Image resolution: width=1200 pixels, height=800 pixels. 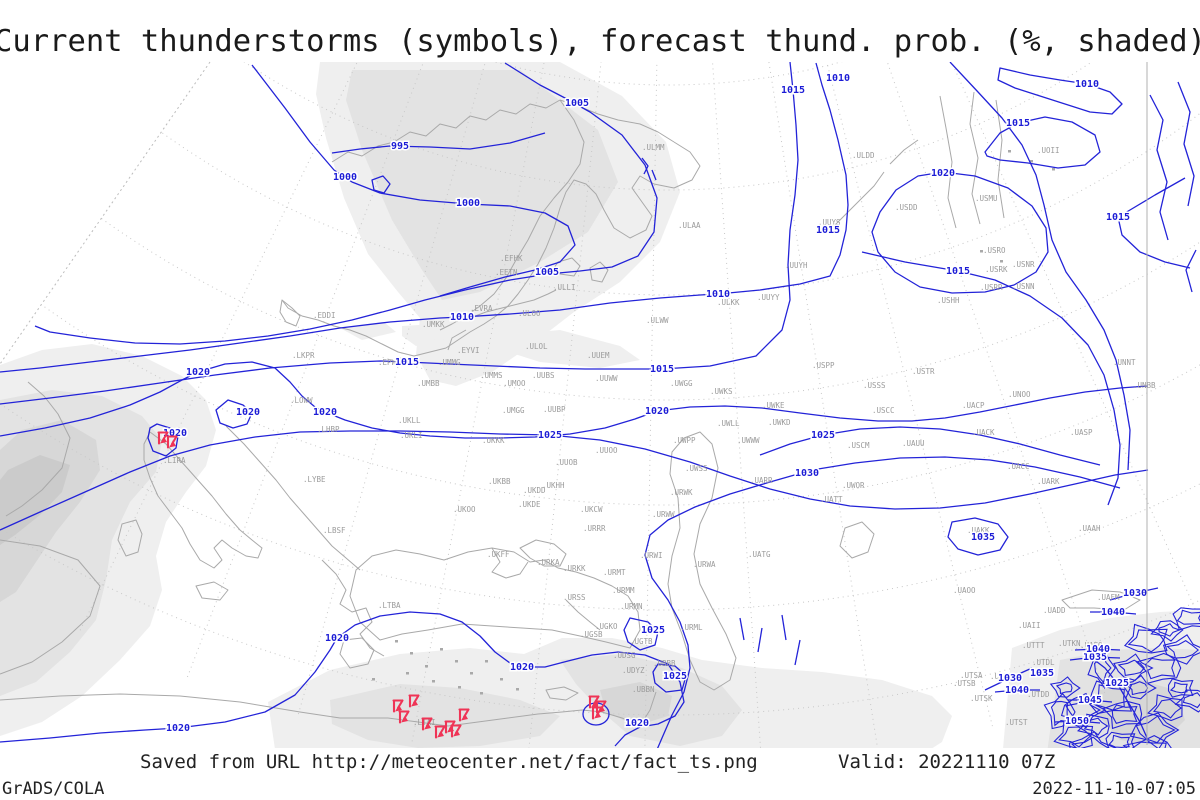 What do you see at coordinates (948, 300) in the screenshot?
I see `station-label: .USHH` at bounding box center [948, 300].